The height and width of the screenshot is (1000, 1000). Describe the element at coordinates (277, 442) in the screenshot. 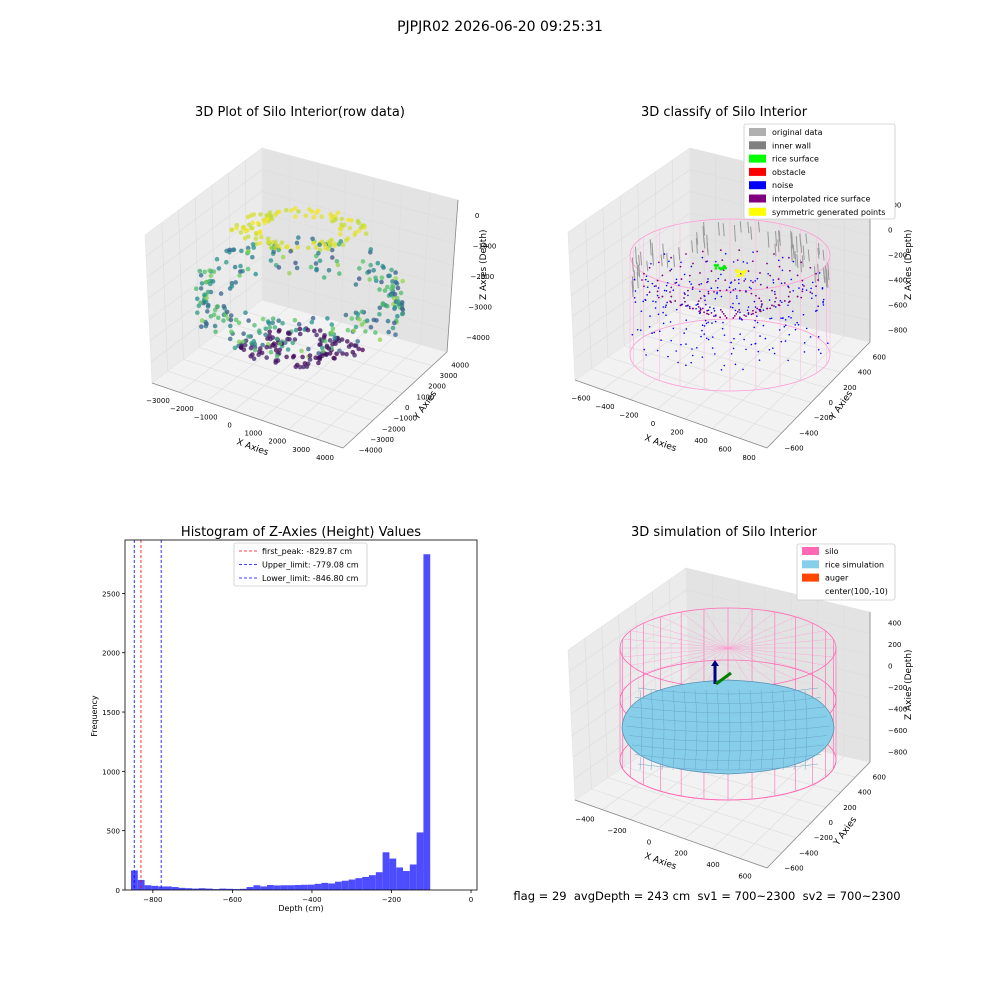

I see `panel1-x-tick-label: 2000` at that location.